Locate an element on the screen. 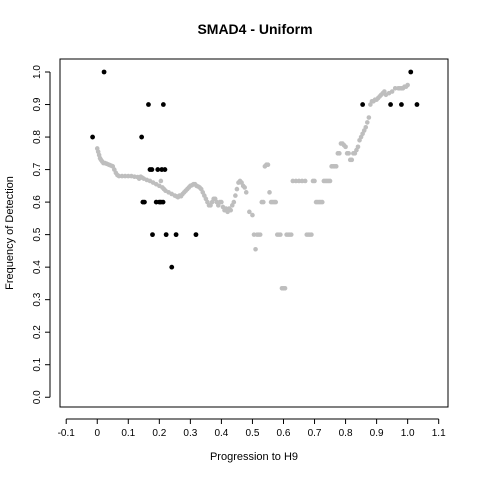 The height and width of the screenshot is (480, 480). y-tick-label: 0.9 is located at coordinates (37, 104).